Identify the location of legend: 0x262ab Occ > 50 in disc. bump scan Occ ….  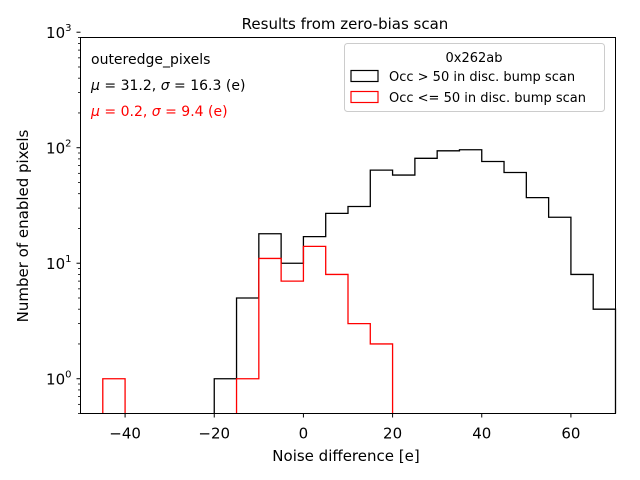
(474, 77).